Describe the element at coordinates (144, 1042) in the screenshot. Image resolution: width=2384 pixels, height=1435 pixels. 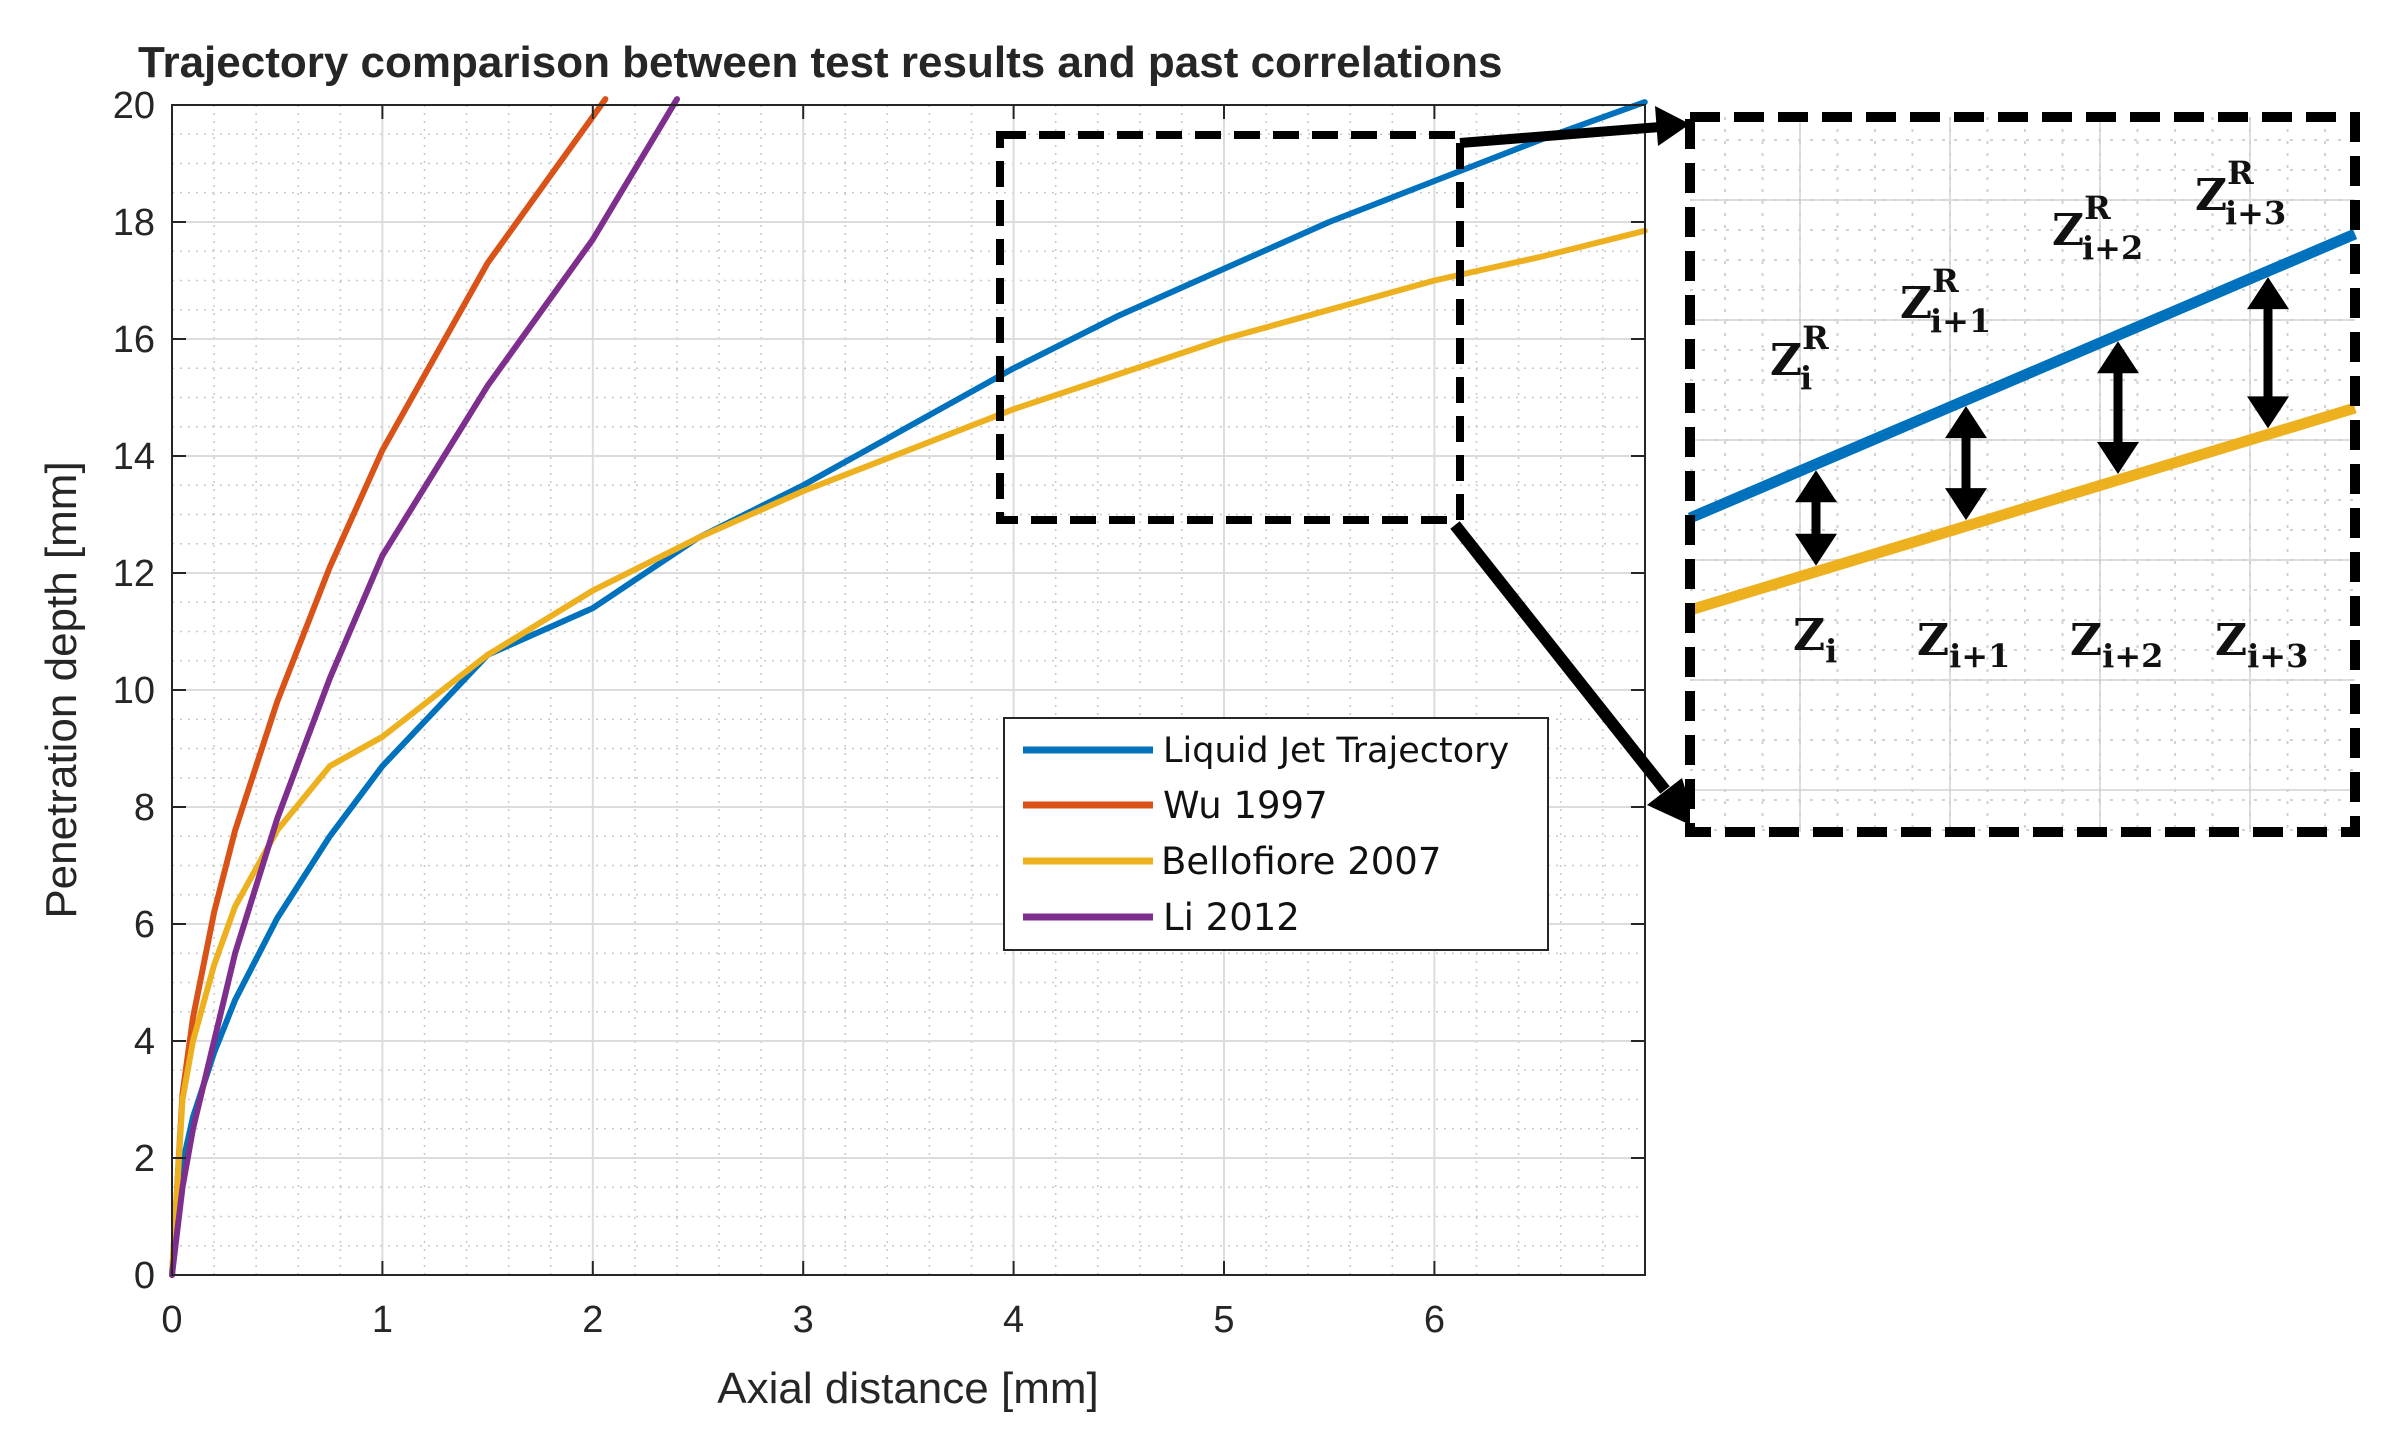
I see `y-tick-label: 4` at that location.